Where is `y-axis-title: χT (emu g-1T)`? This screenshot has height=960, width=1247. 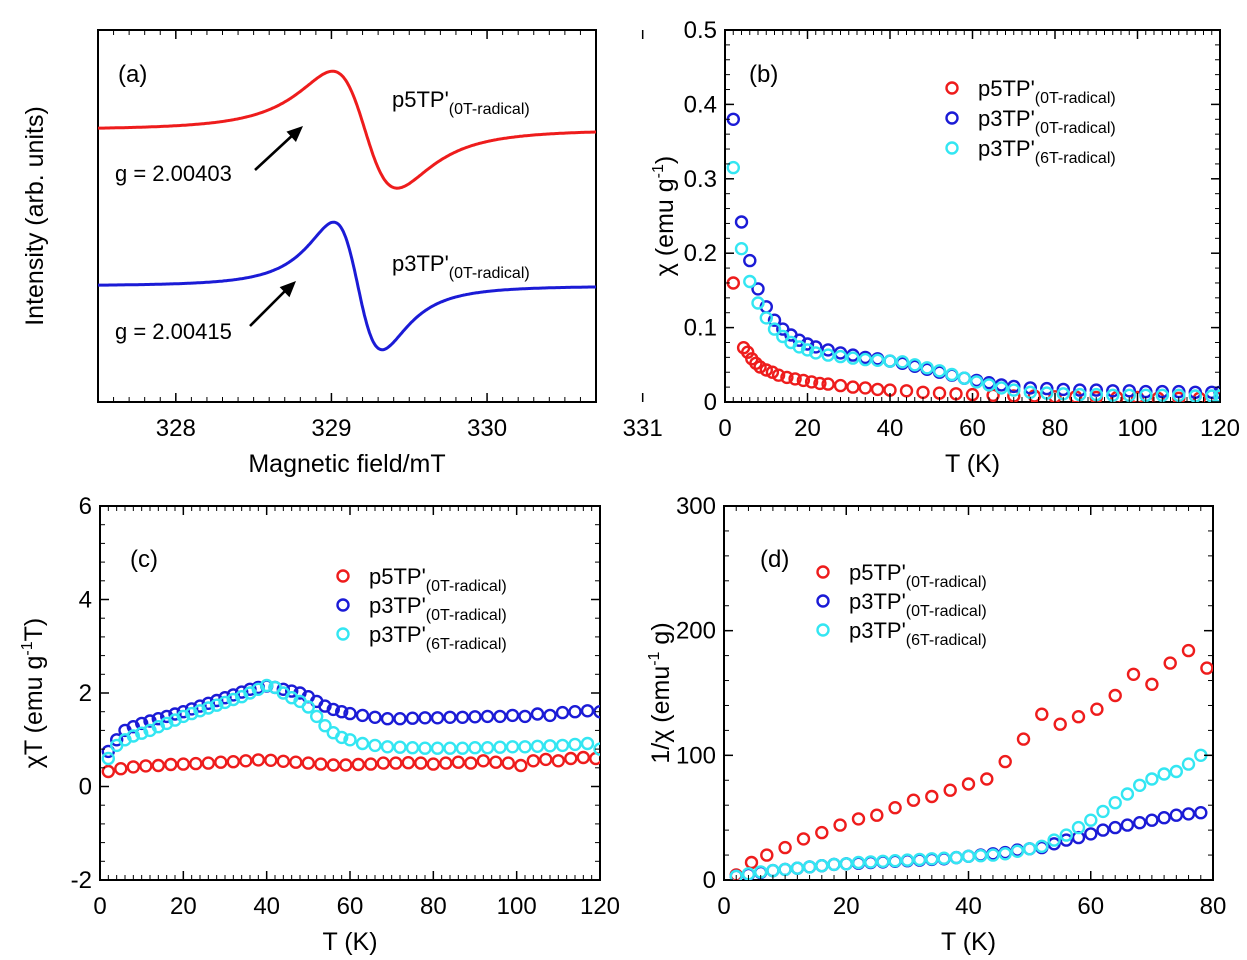
y-axis-title: χT (emu g-1T) is located at coordinates (33, 693).